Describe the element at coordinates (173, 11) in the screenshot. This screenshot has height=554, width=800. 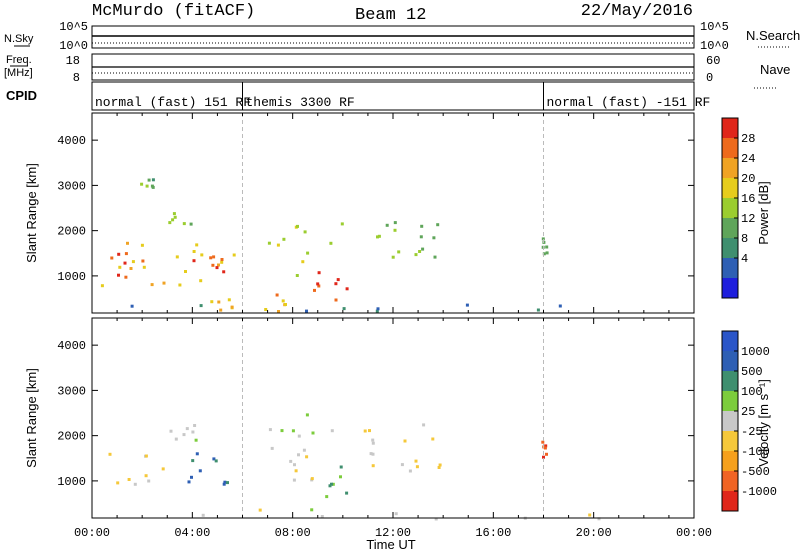
I see `station-title: McMurdo (fitACF)` at that location.